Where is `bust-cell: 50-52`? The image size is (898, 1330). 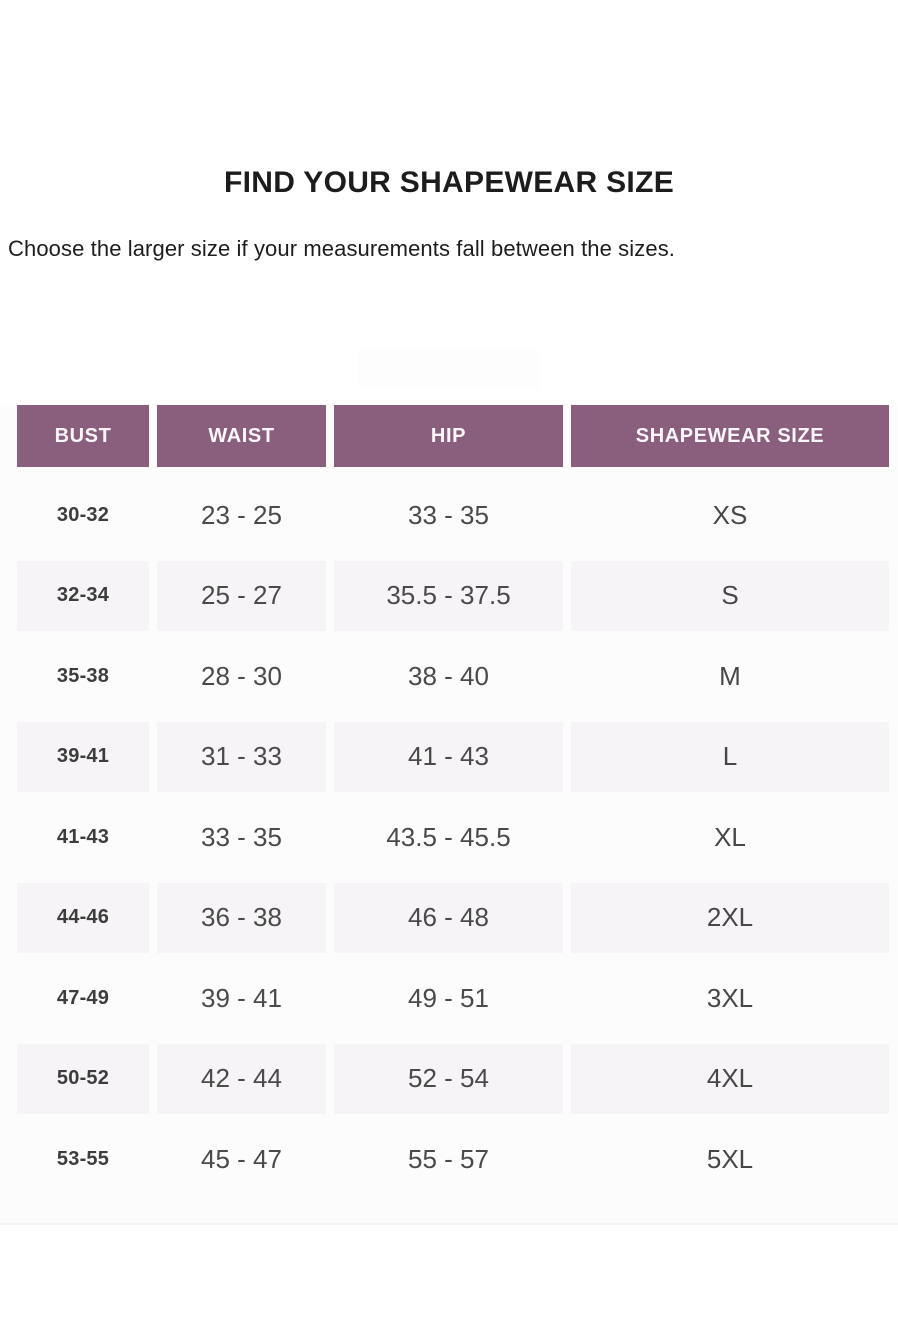
bust-cell: 50-52 is located at coordinates (83, 1078).